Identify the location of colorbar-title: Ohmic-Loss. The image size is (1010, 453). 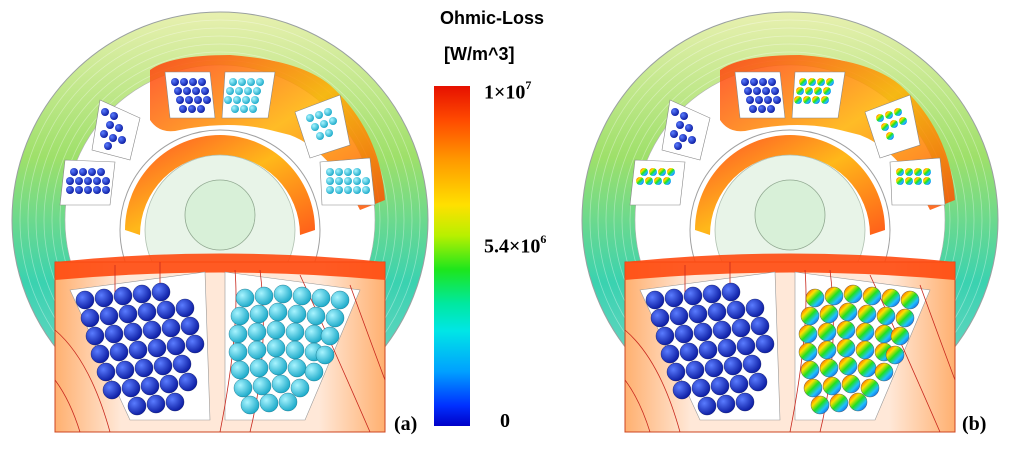
(492, 18).